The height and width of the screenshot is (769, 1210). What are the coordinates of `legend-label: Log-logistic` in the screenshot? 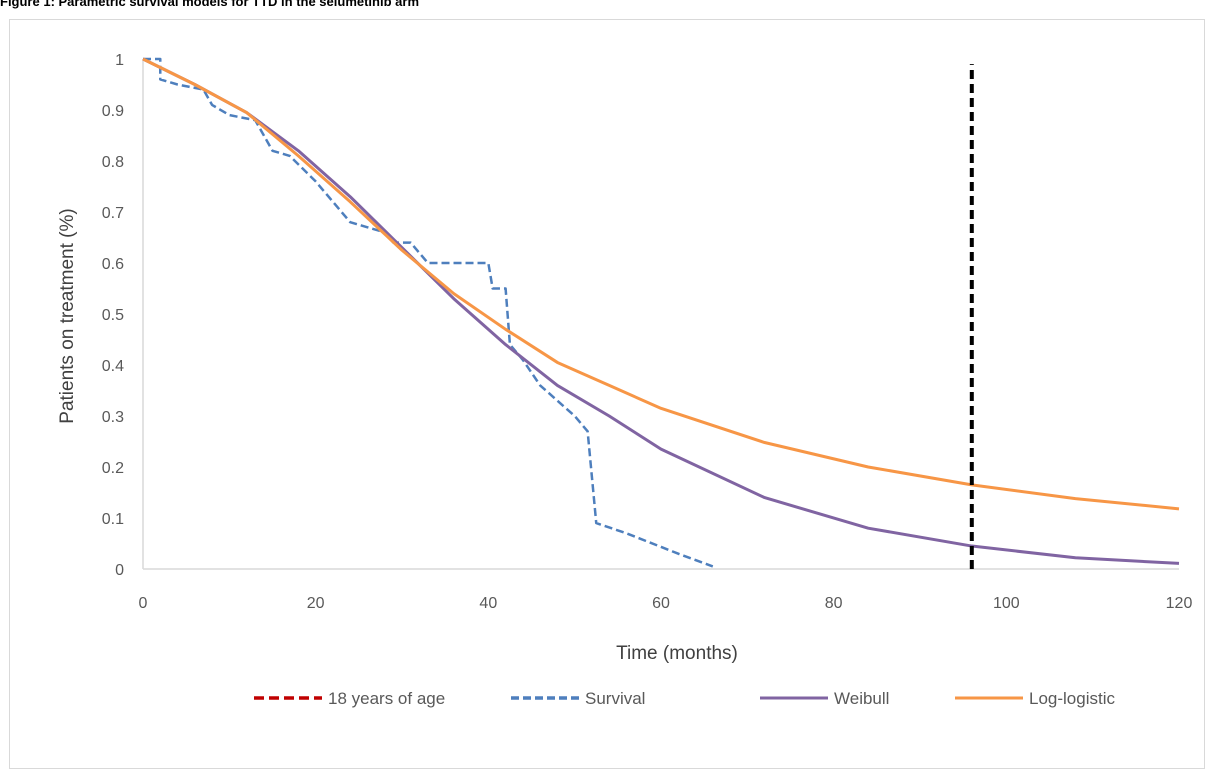 It's located at (1072, 698).